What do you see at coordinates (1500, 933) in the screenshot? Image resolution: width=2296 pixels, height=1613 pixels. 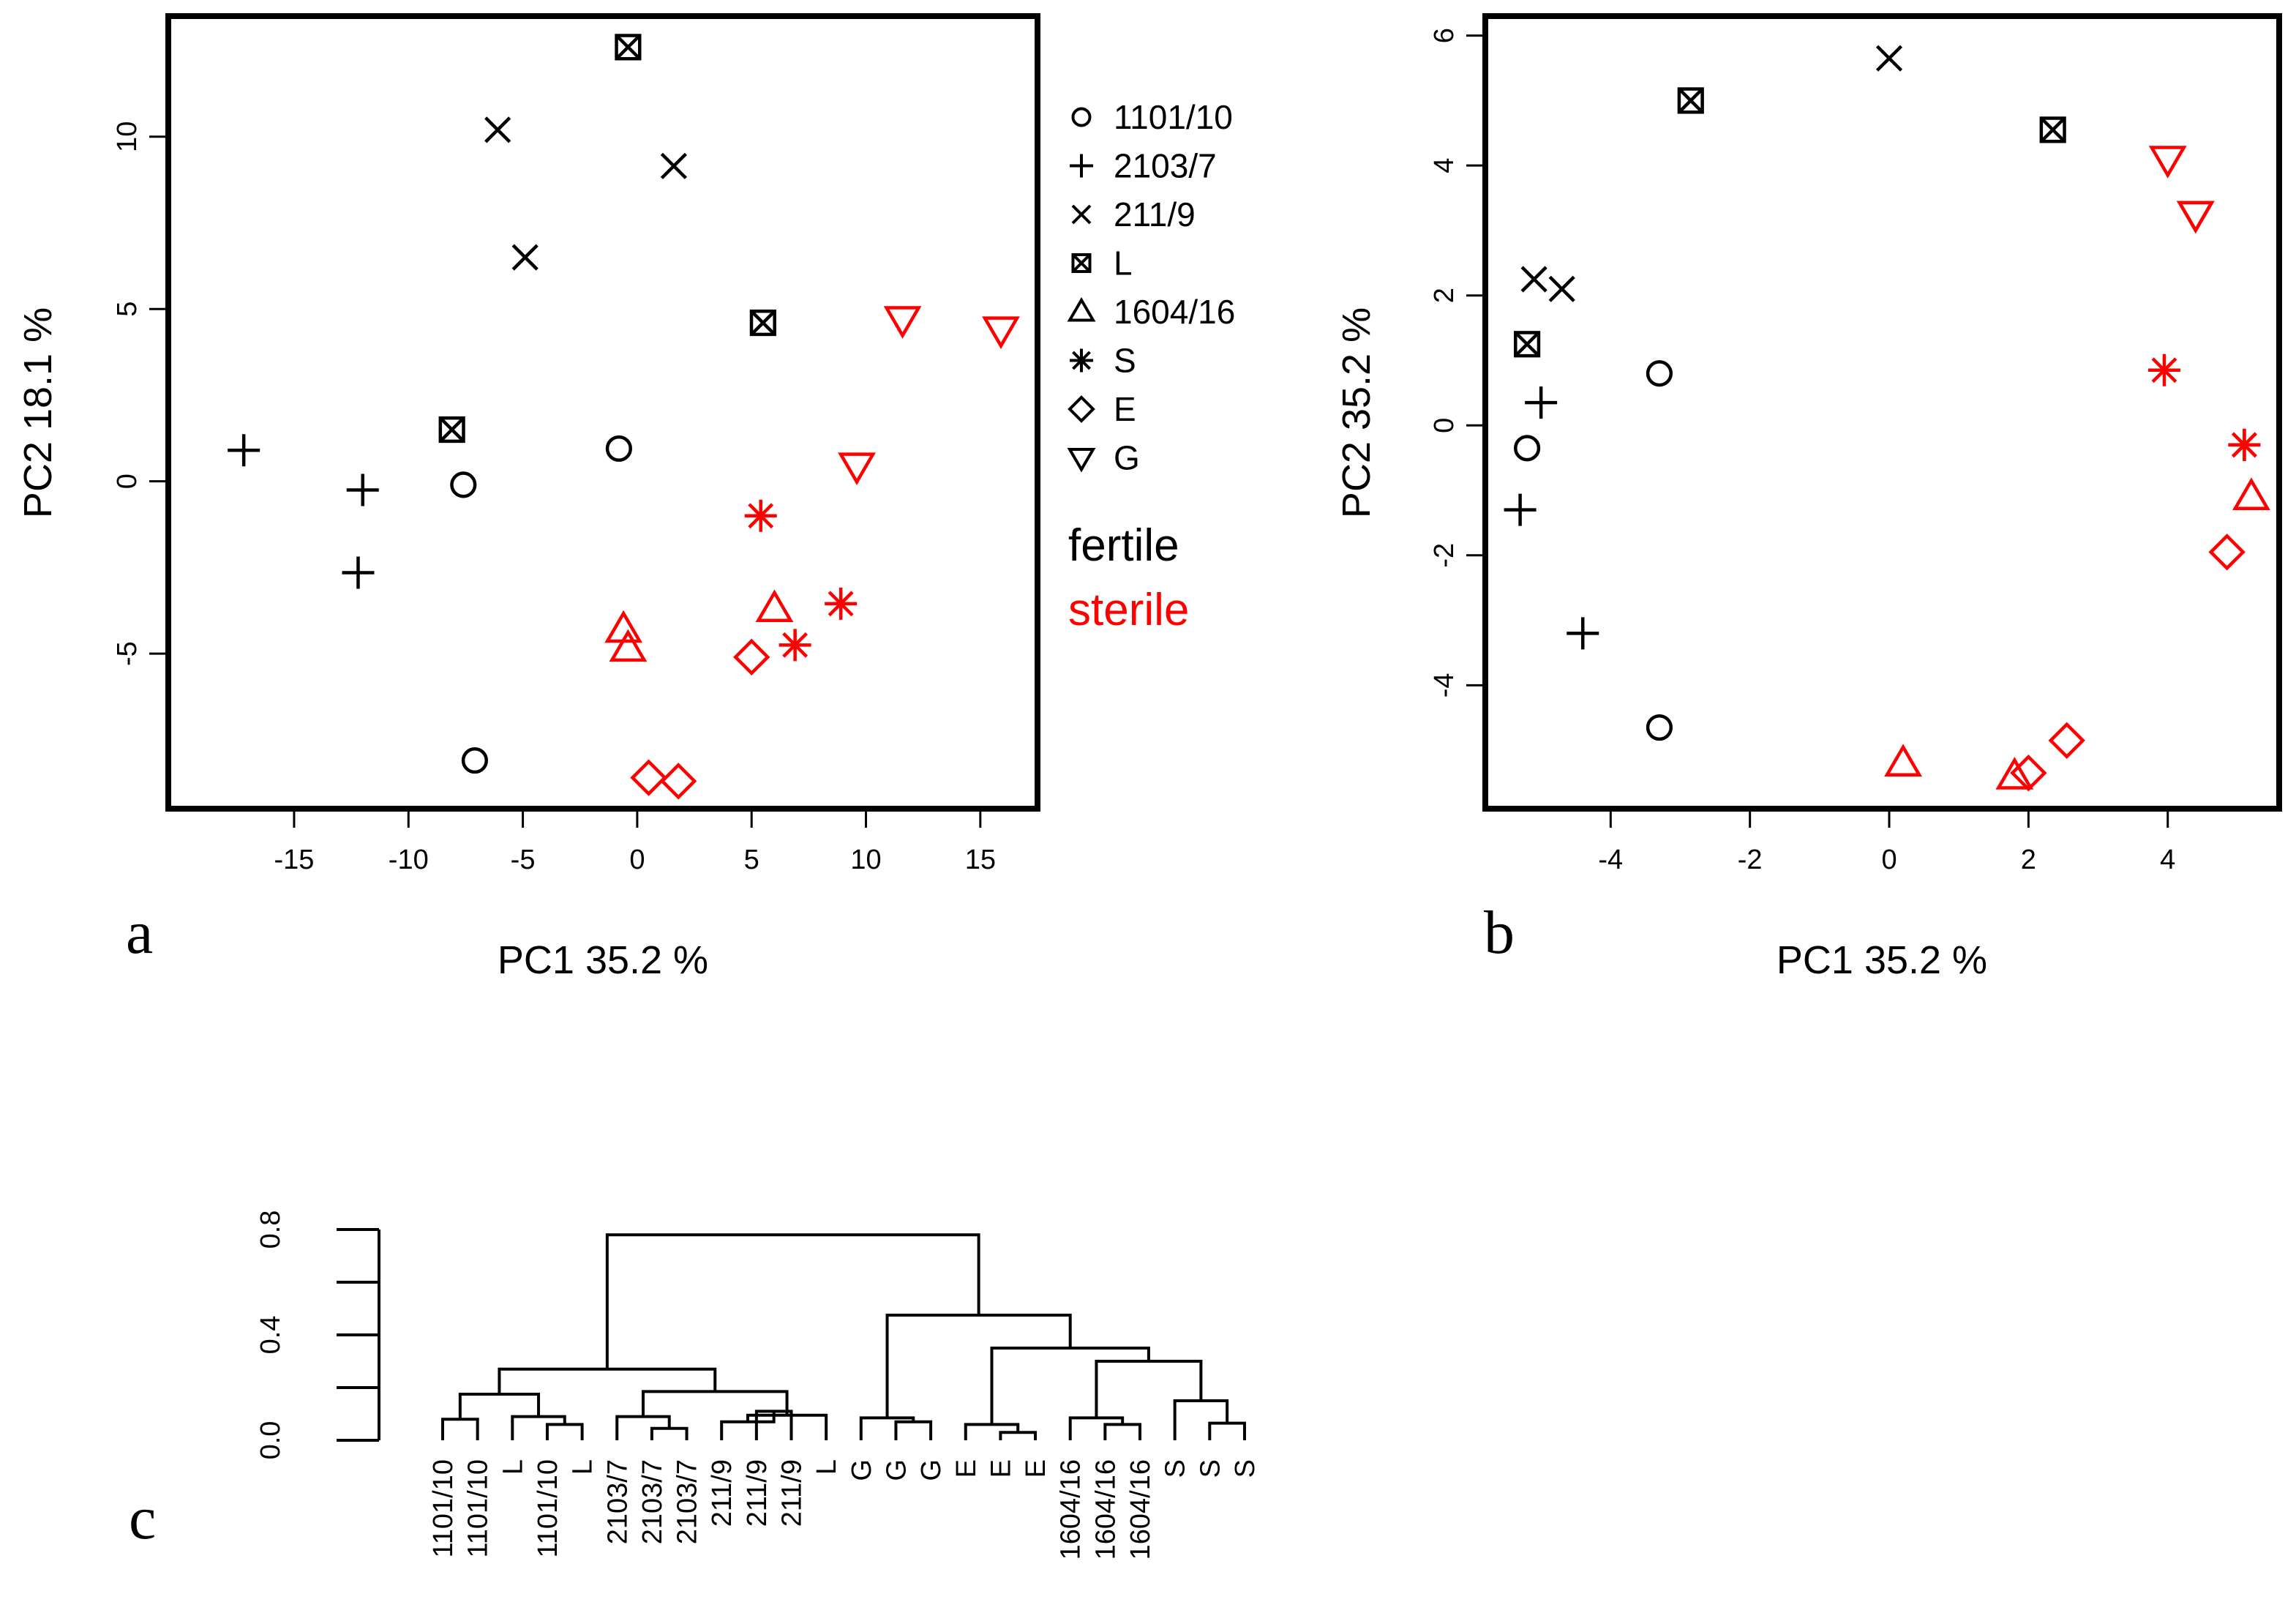 I see `panel-b-letter: b` at bounding box center [1500, 933].